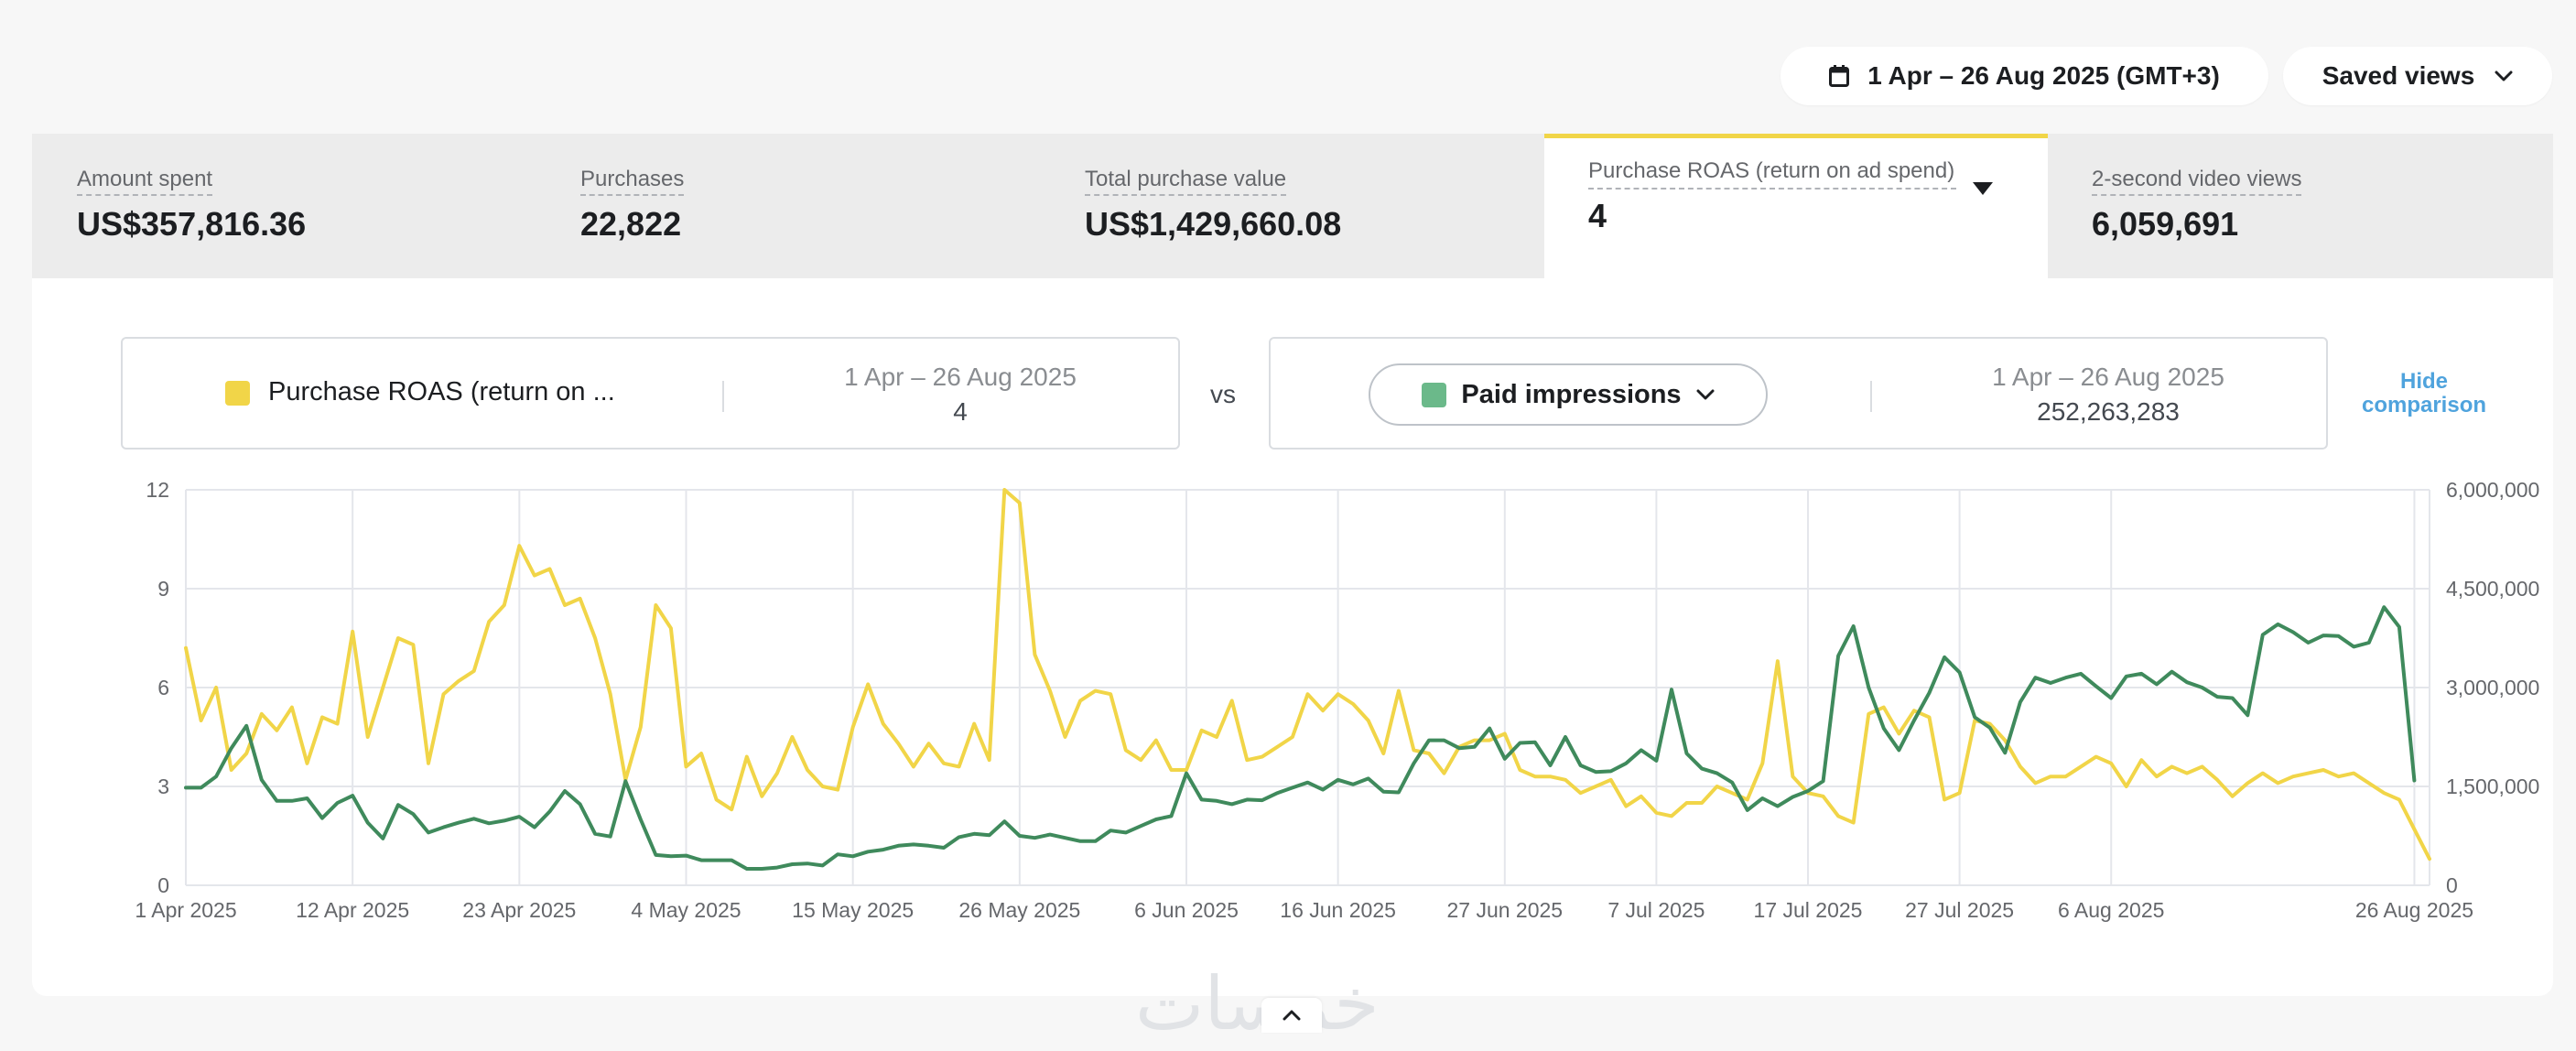  What do you see at coordinates (853, 910) in the screenshot?
I see `x-tick-label: 15 May 2025` at bounding box center [853, 910].